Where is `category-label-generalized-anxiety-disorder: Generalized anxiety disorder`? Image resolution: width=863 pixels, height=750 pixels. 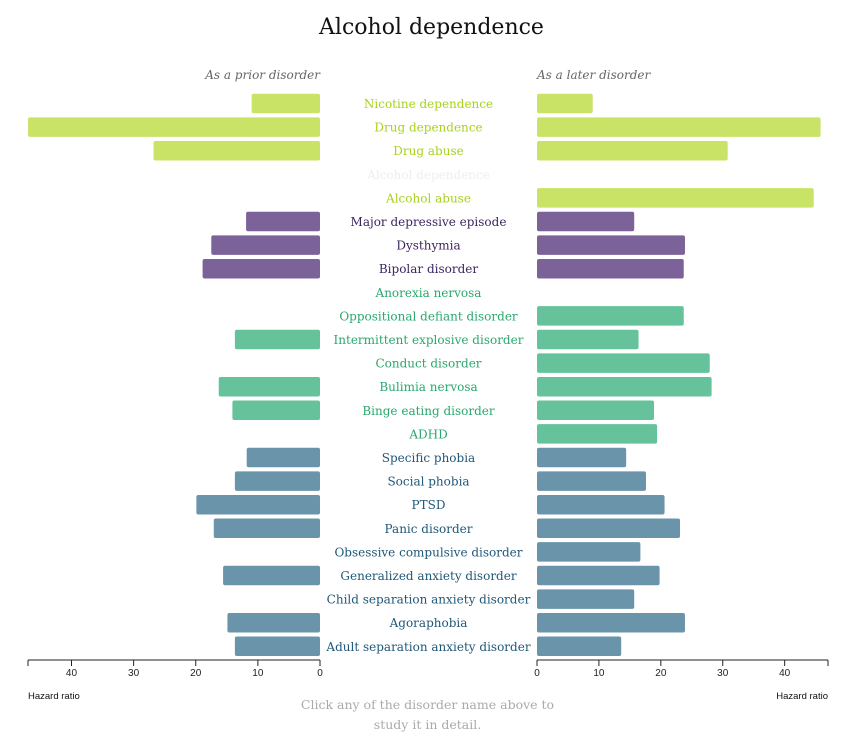 category-label-generalized-anxiety-disorder: Generalized anxiety disorder is located at coordinates (428, 576).